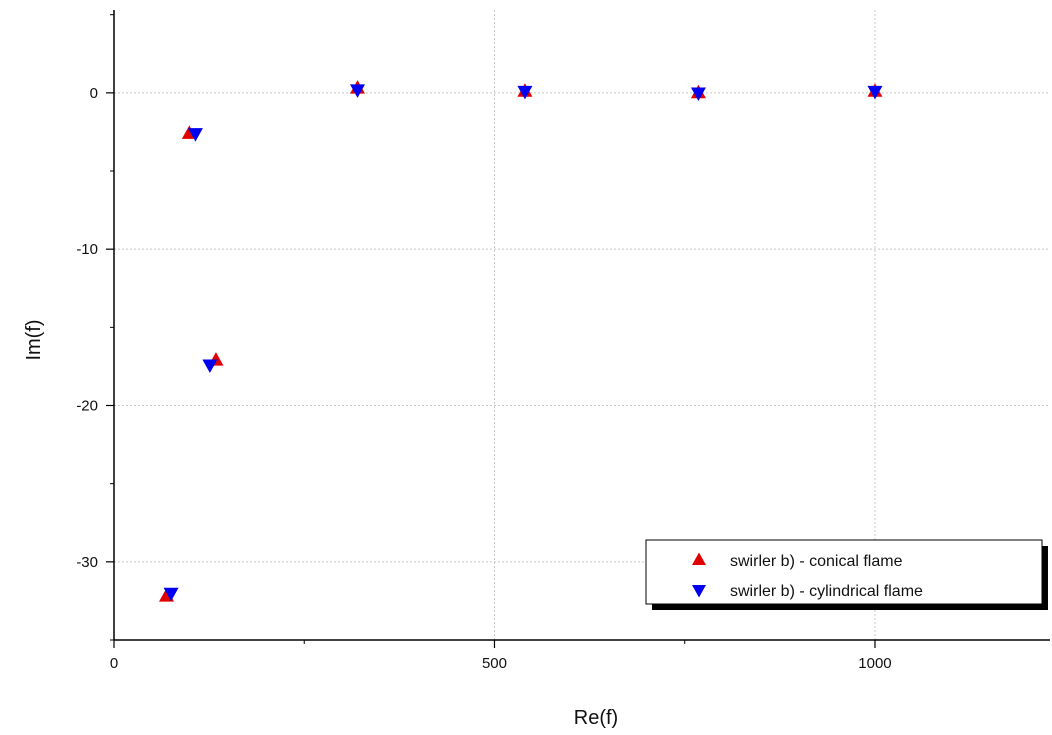 The image size is (1052, 735). What do you see at coordinates (494, 663) in the screenshot?
I see `x-tick-label: 500` at bounding box center [494, 663].